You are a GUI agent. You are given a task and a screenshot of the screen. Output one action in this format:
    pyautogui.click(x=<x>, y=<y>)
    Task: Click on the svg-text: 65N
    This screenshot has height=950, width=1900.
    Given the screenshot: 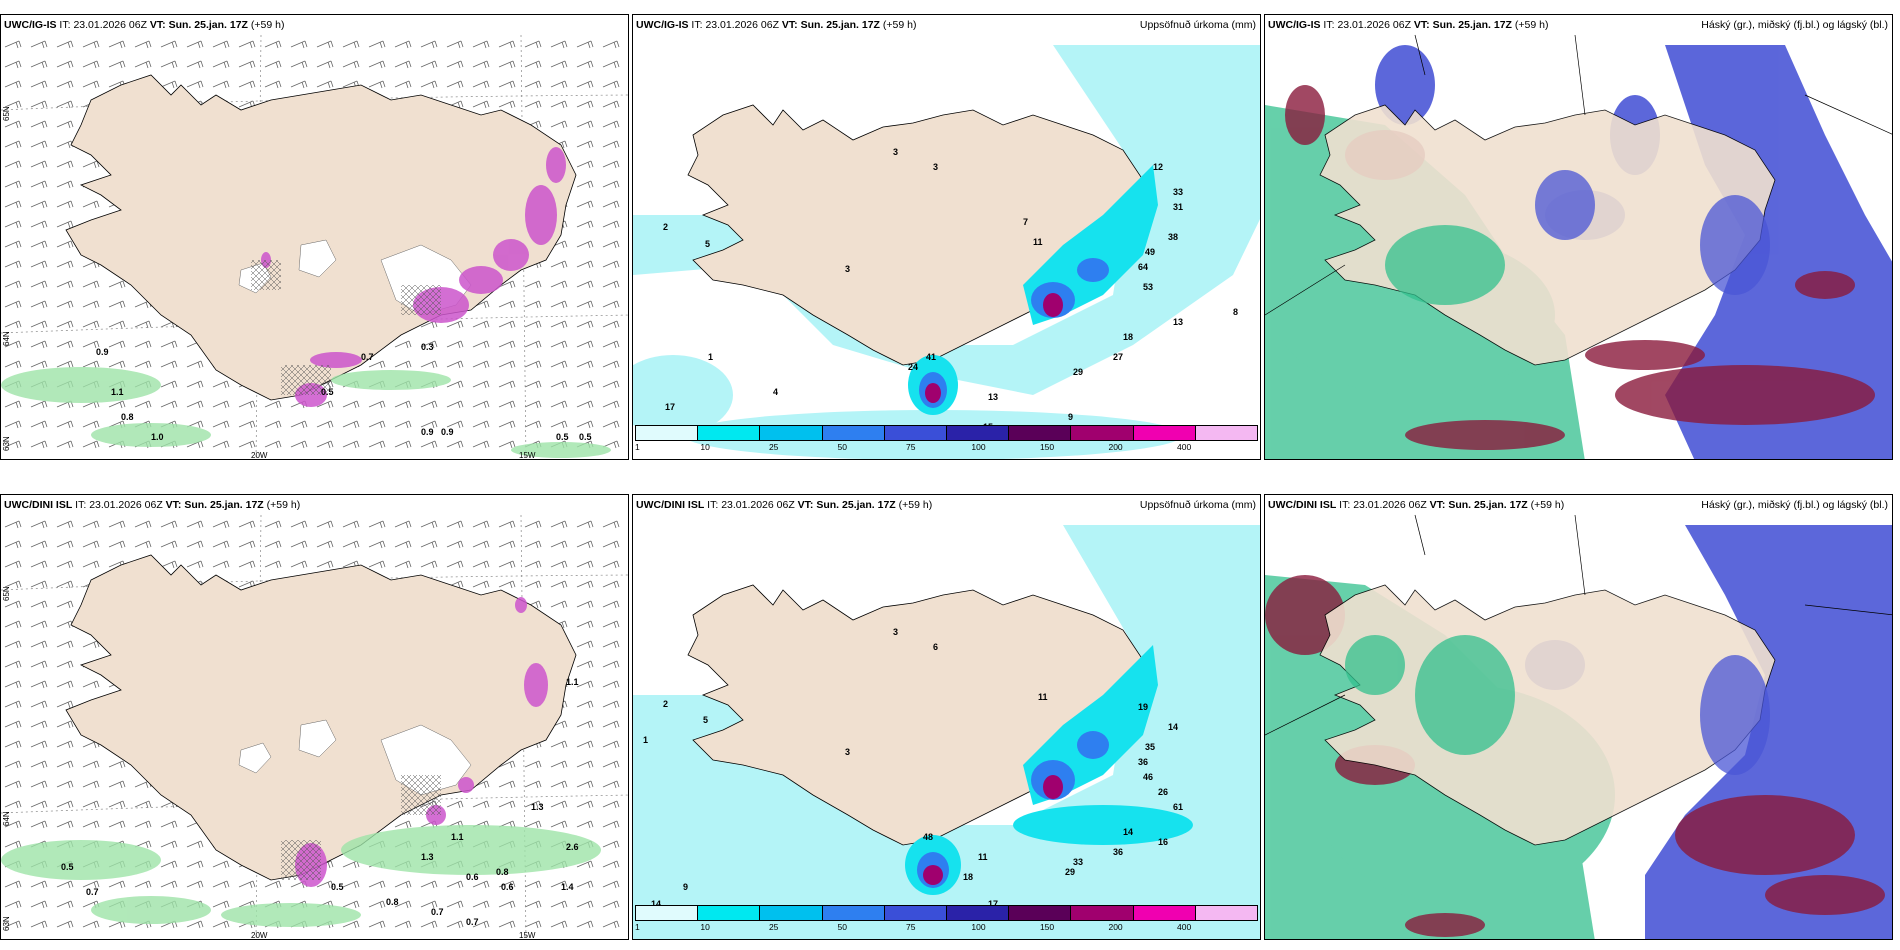 What is the action you would take?
    pyautogui.click(x=6, y=593)
    